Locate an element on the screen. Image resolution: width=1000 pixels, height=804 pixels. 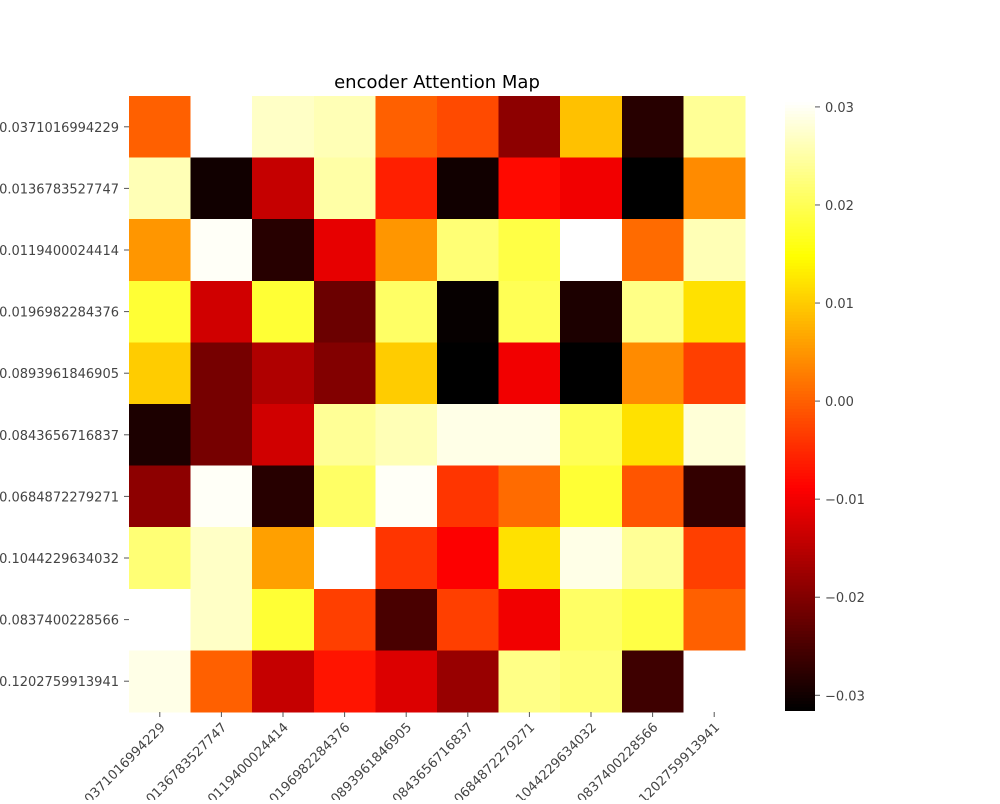
y-tick-label: 0.0837400228566 is located at coordinates (59, 621).